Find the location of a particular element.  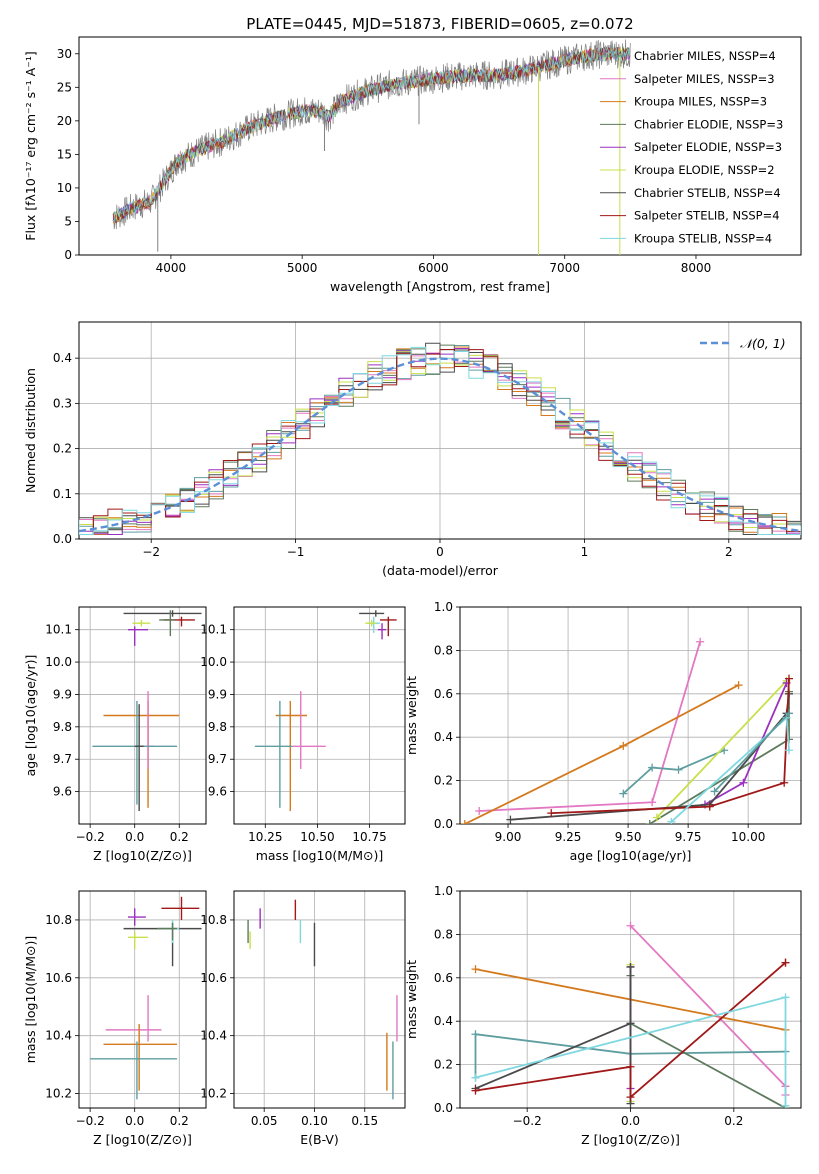

y-axis-label: Normed distribution is located at coordinates (30, 430).